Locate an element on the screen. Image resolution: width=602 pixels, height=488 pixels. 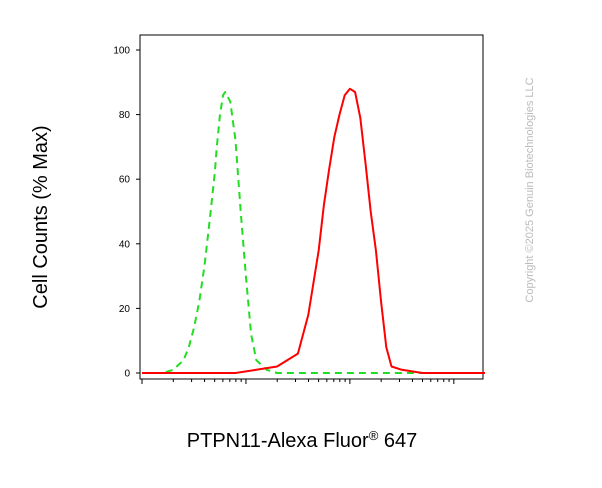
y-axis-label: Cell Counts (% Max) is located at coordinates (41, 216).